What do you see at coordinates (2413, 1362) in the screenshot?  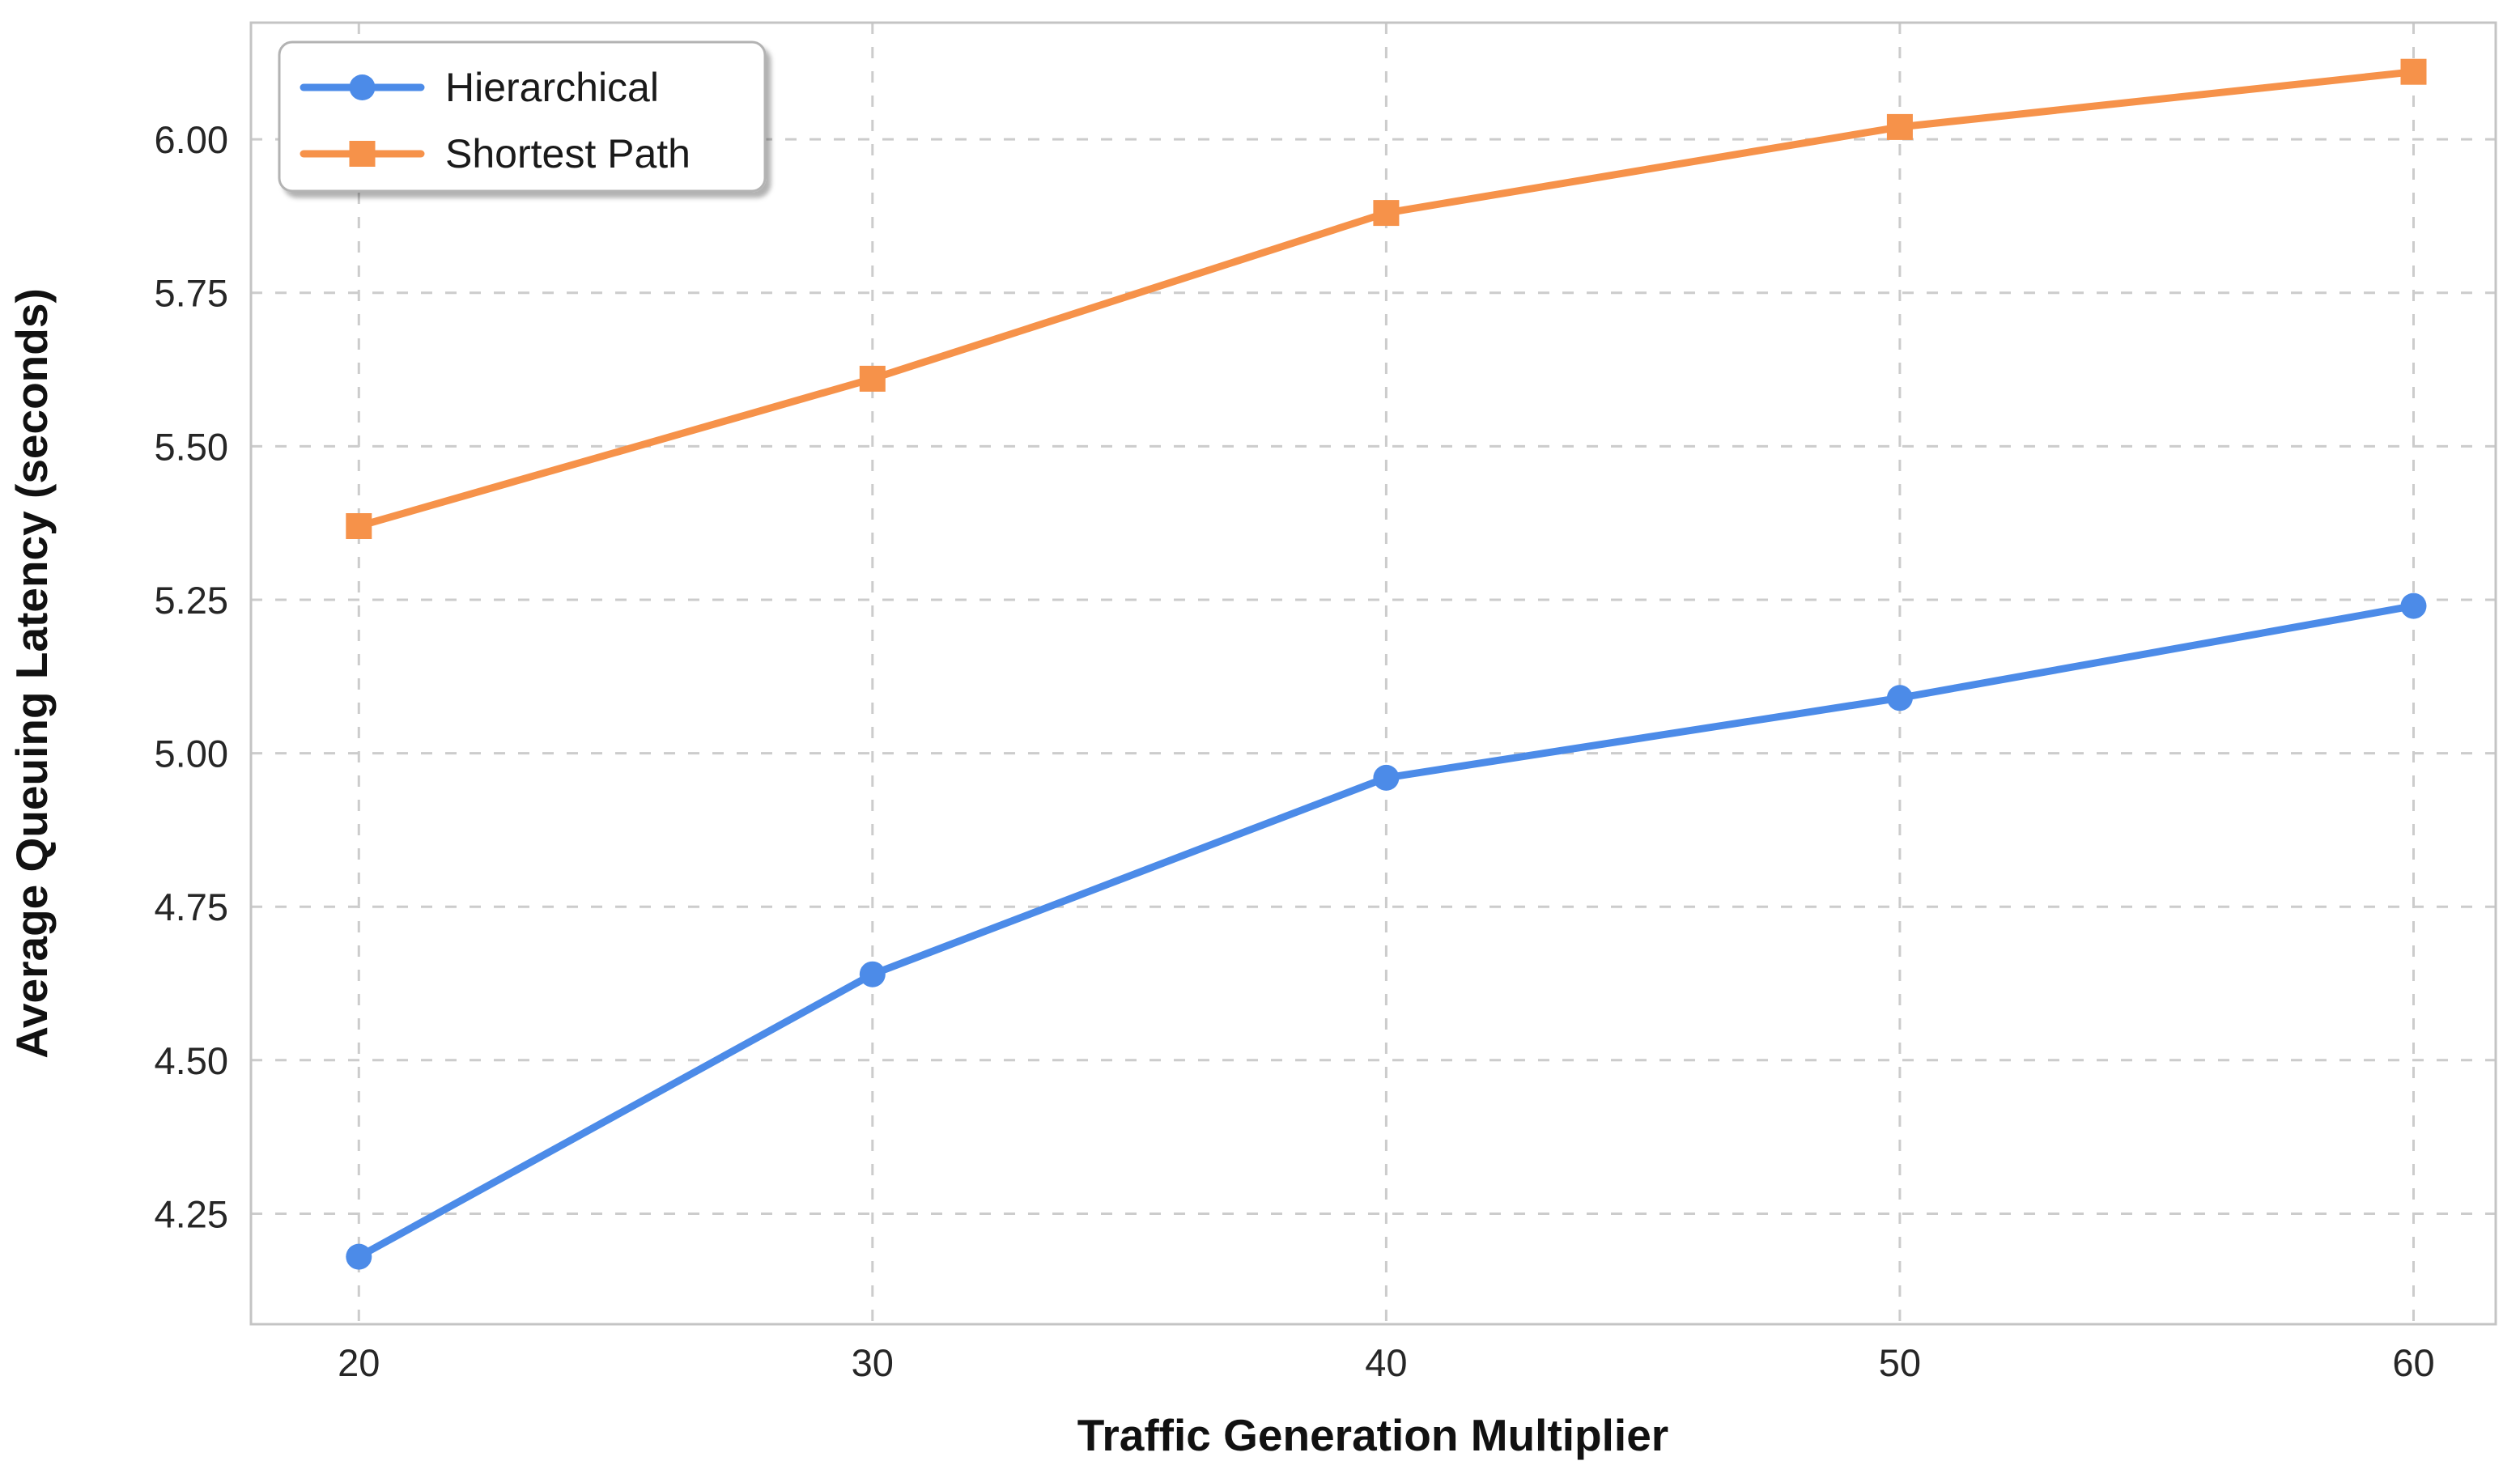 I see `x-tick-label: 60` at bounding box center [2413, 1362].